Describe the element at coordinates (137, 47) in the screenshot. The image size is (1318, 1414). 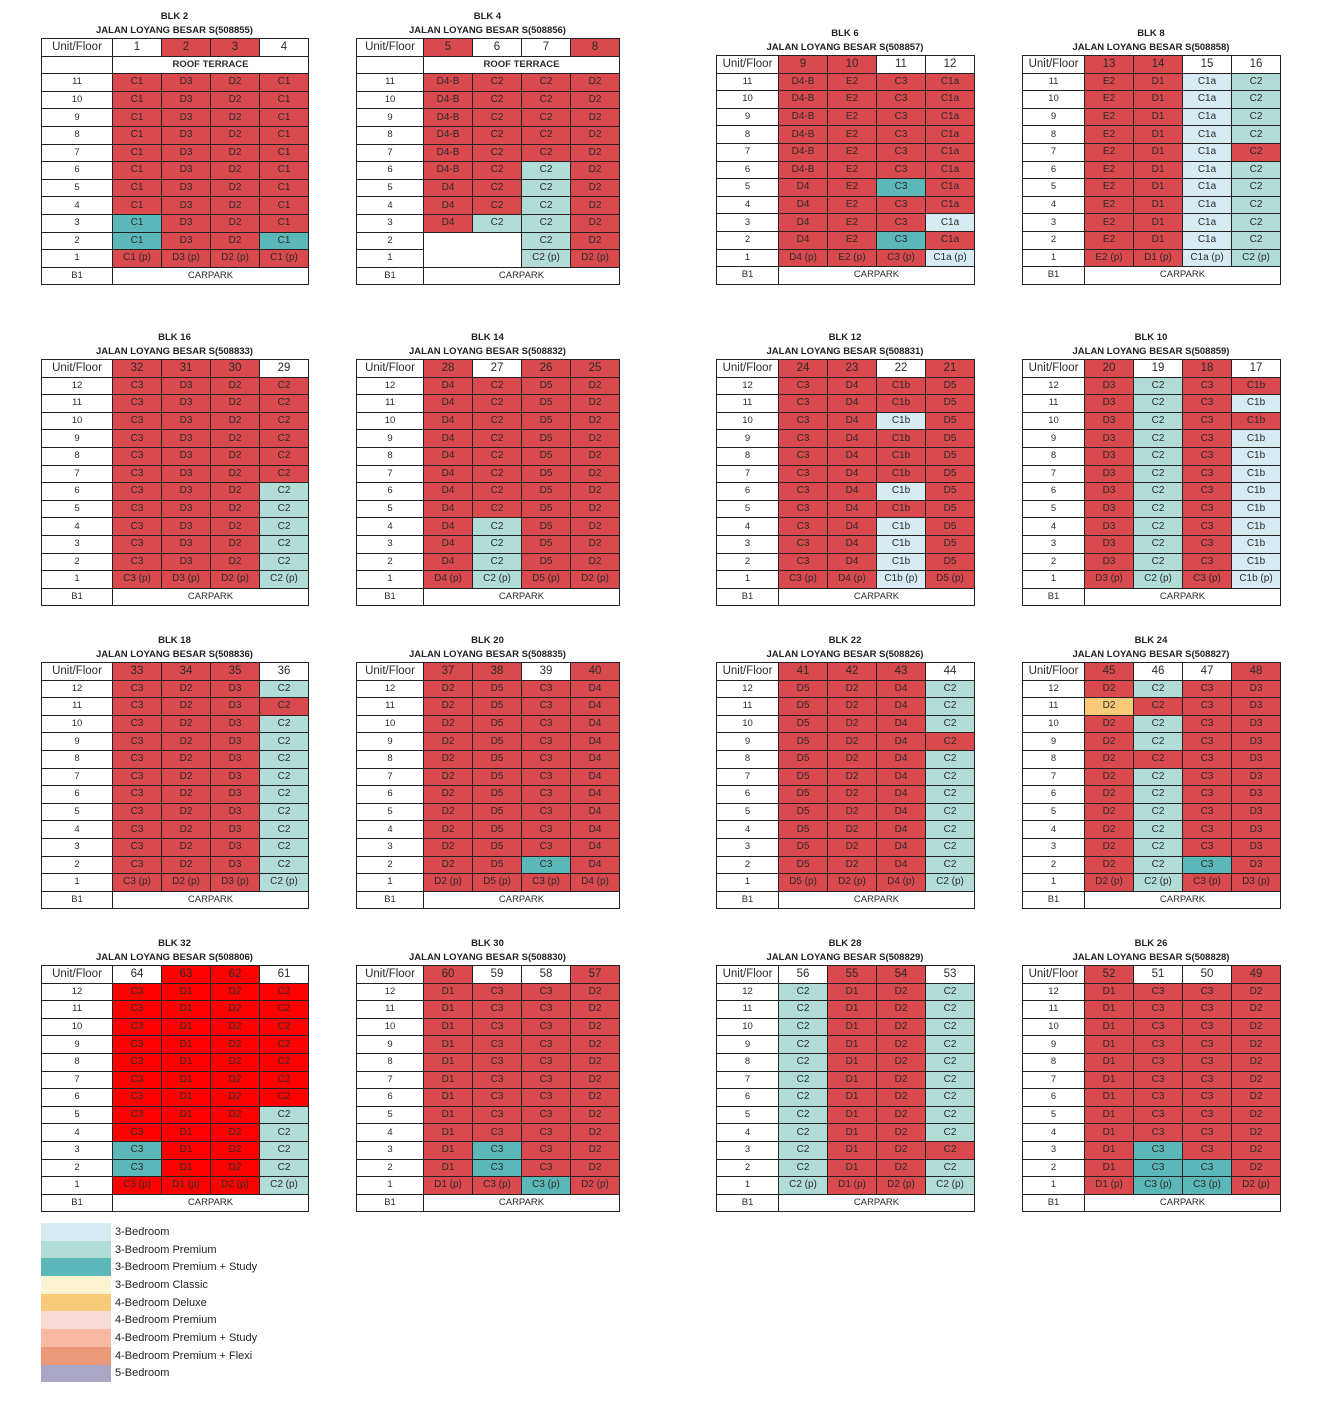
I see `unit-number: 1` at that location.